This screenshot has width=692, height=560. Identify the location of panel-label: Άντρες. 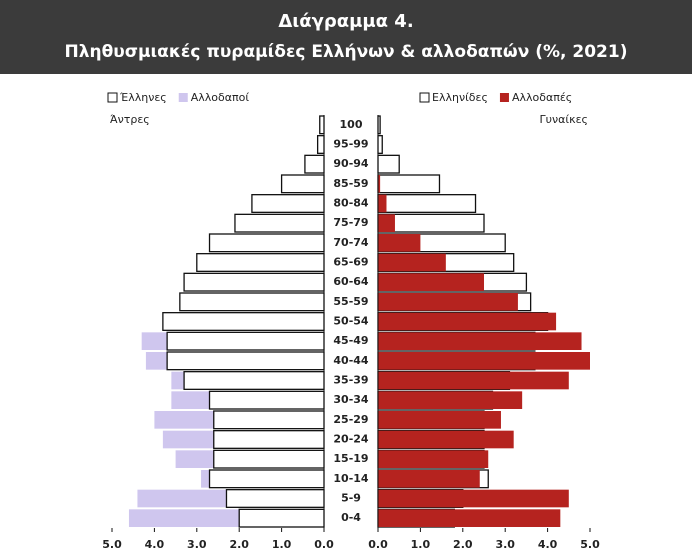
(130, 119).